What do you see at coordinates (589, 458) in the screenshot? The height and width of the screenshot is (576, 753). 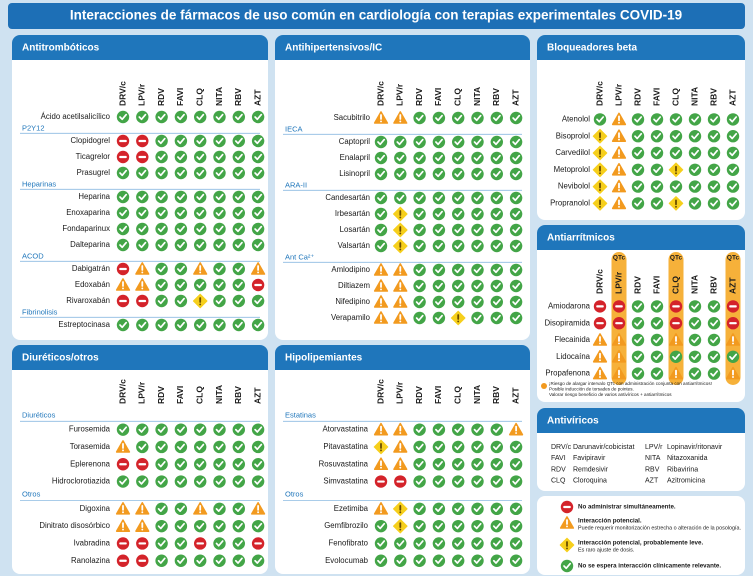 I see `antiviral-name: Favipiravir` at bounding box center [589, 458].